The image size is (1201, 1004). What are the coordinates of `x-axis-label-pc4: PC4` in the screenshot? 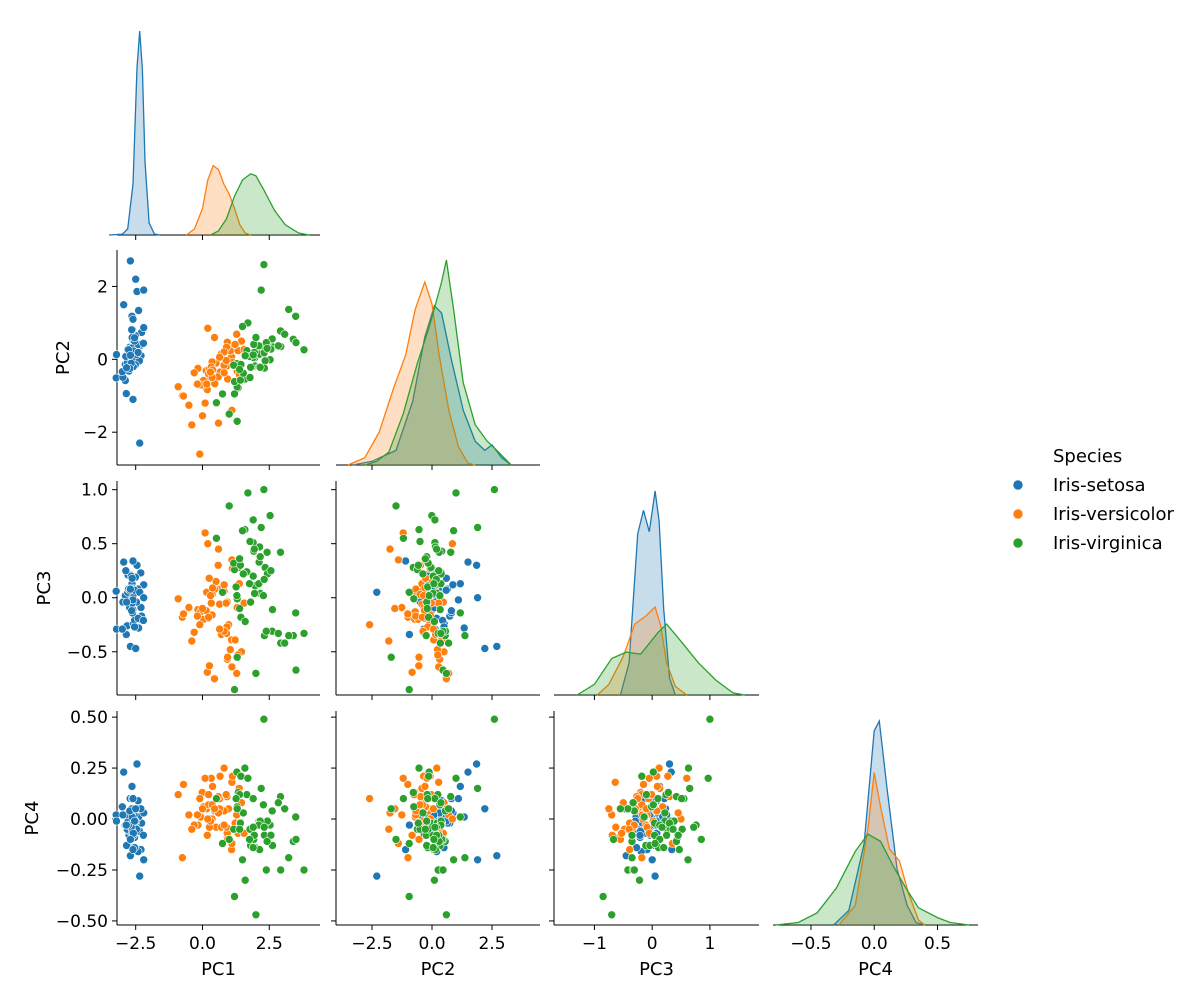 It's located at (875, 969).